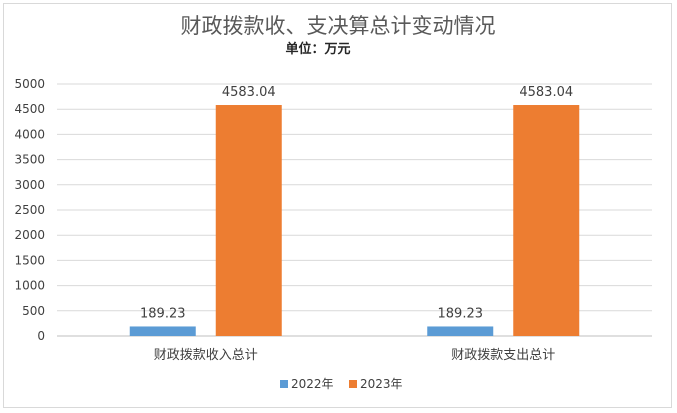 Image resolution: width=677 pixels, height=413 pixels. Describe the element at coordinates (29, 160) in the screenshot. I see `y-tick-label: 3500` at that location.